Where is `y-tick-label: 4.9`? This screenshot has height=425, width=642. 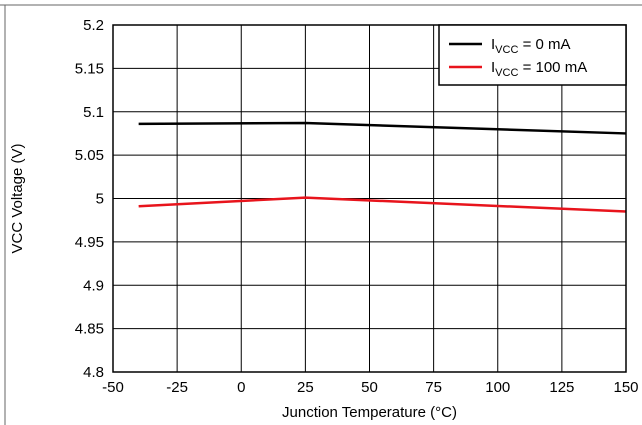
y-tick-label: 4.9 is located at coordinates (93, 285).